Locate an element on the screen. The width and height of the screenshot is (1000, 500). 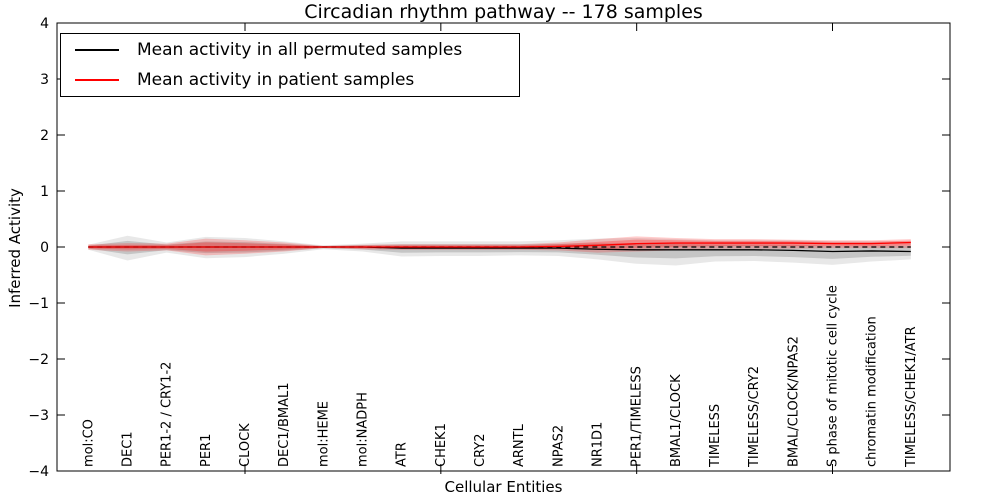
line-patient-mean is located at coordinates (499, 244).